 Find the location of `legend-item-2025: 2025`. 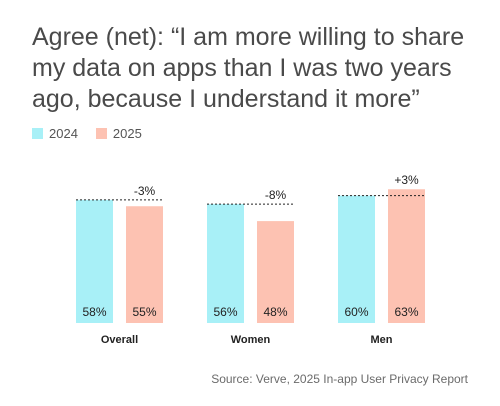

legend-item-2025: 2025 is located at coordinates (118, 133).